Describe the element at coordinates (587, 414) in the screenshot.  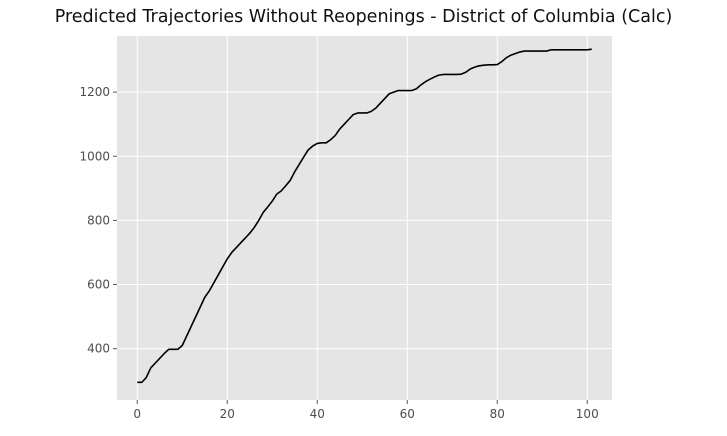
I see `x-tick-label: 100` at that location.